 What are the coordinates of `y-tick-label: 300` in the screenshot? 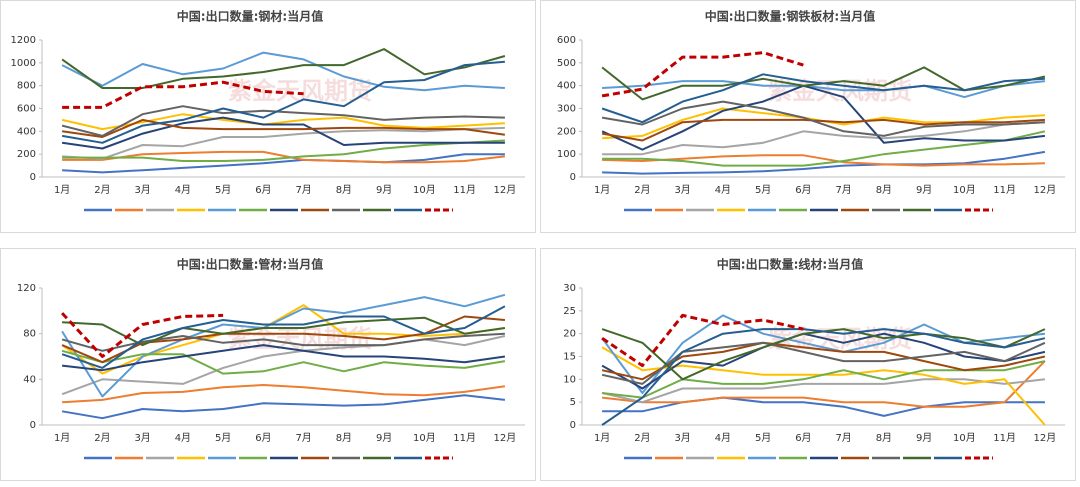 It's located at (566, 109).